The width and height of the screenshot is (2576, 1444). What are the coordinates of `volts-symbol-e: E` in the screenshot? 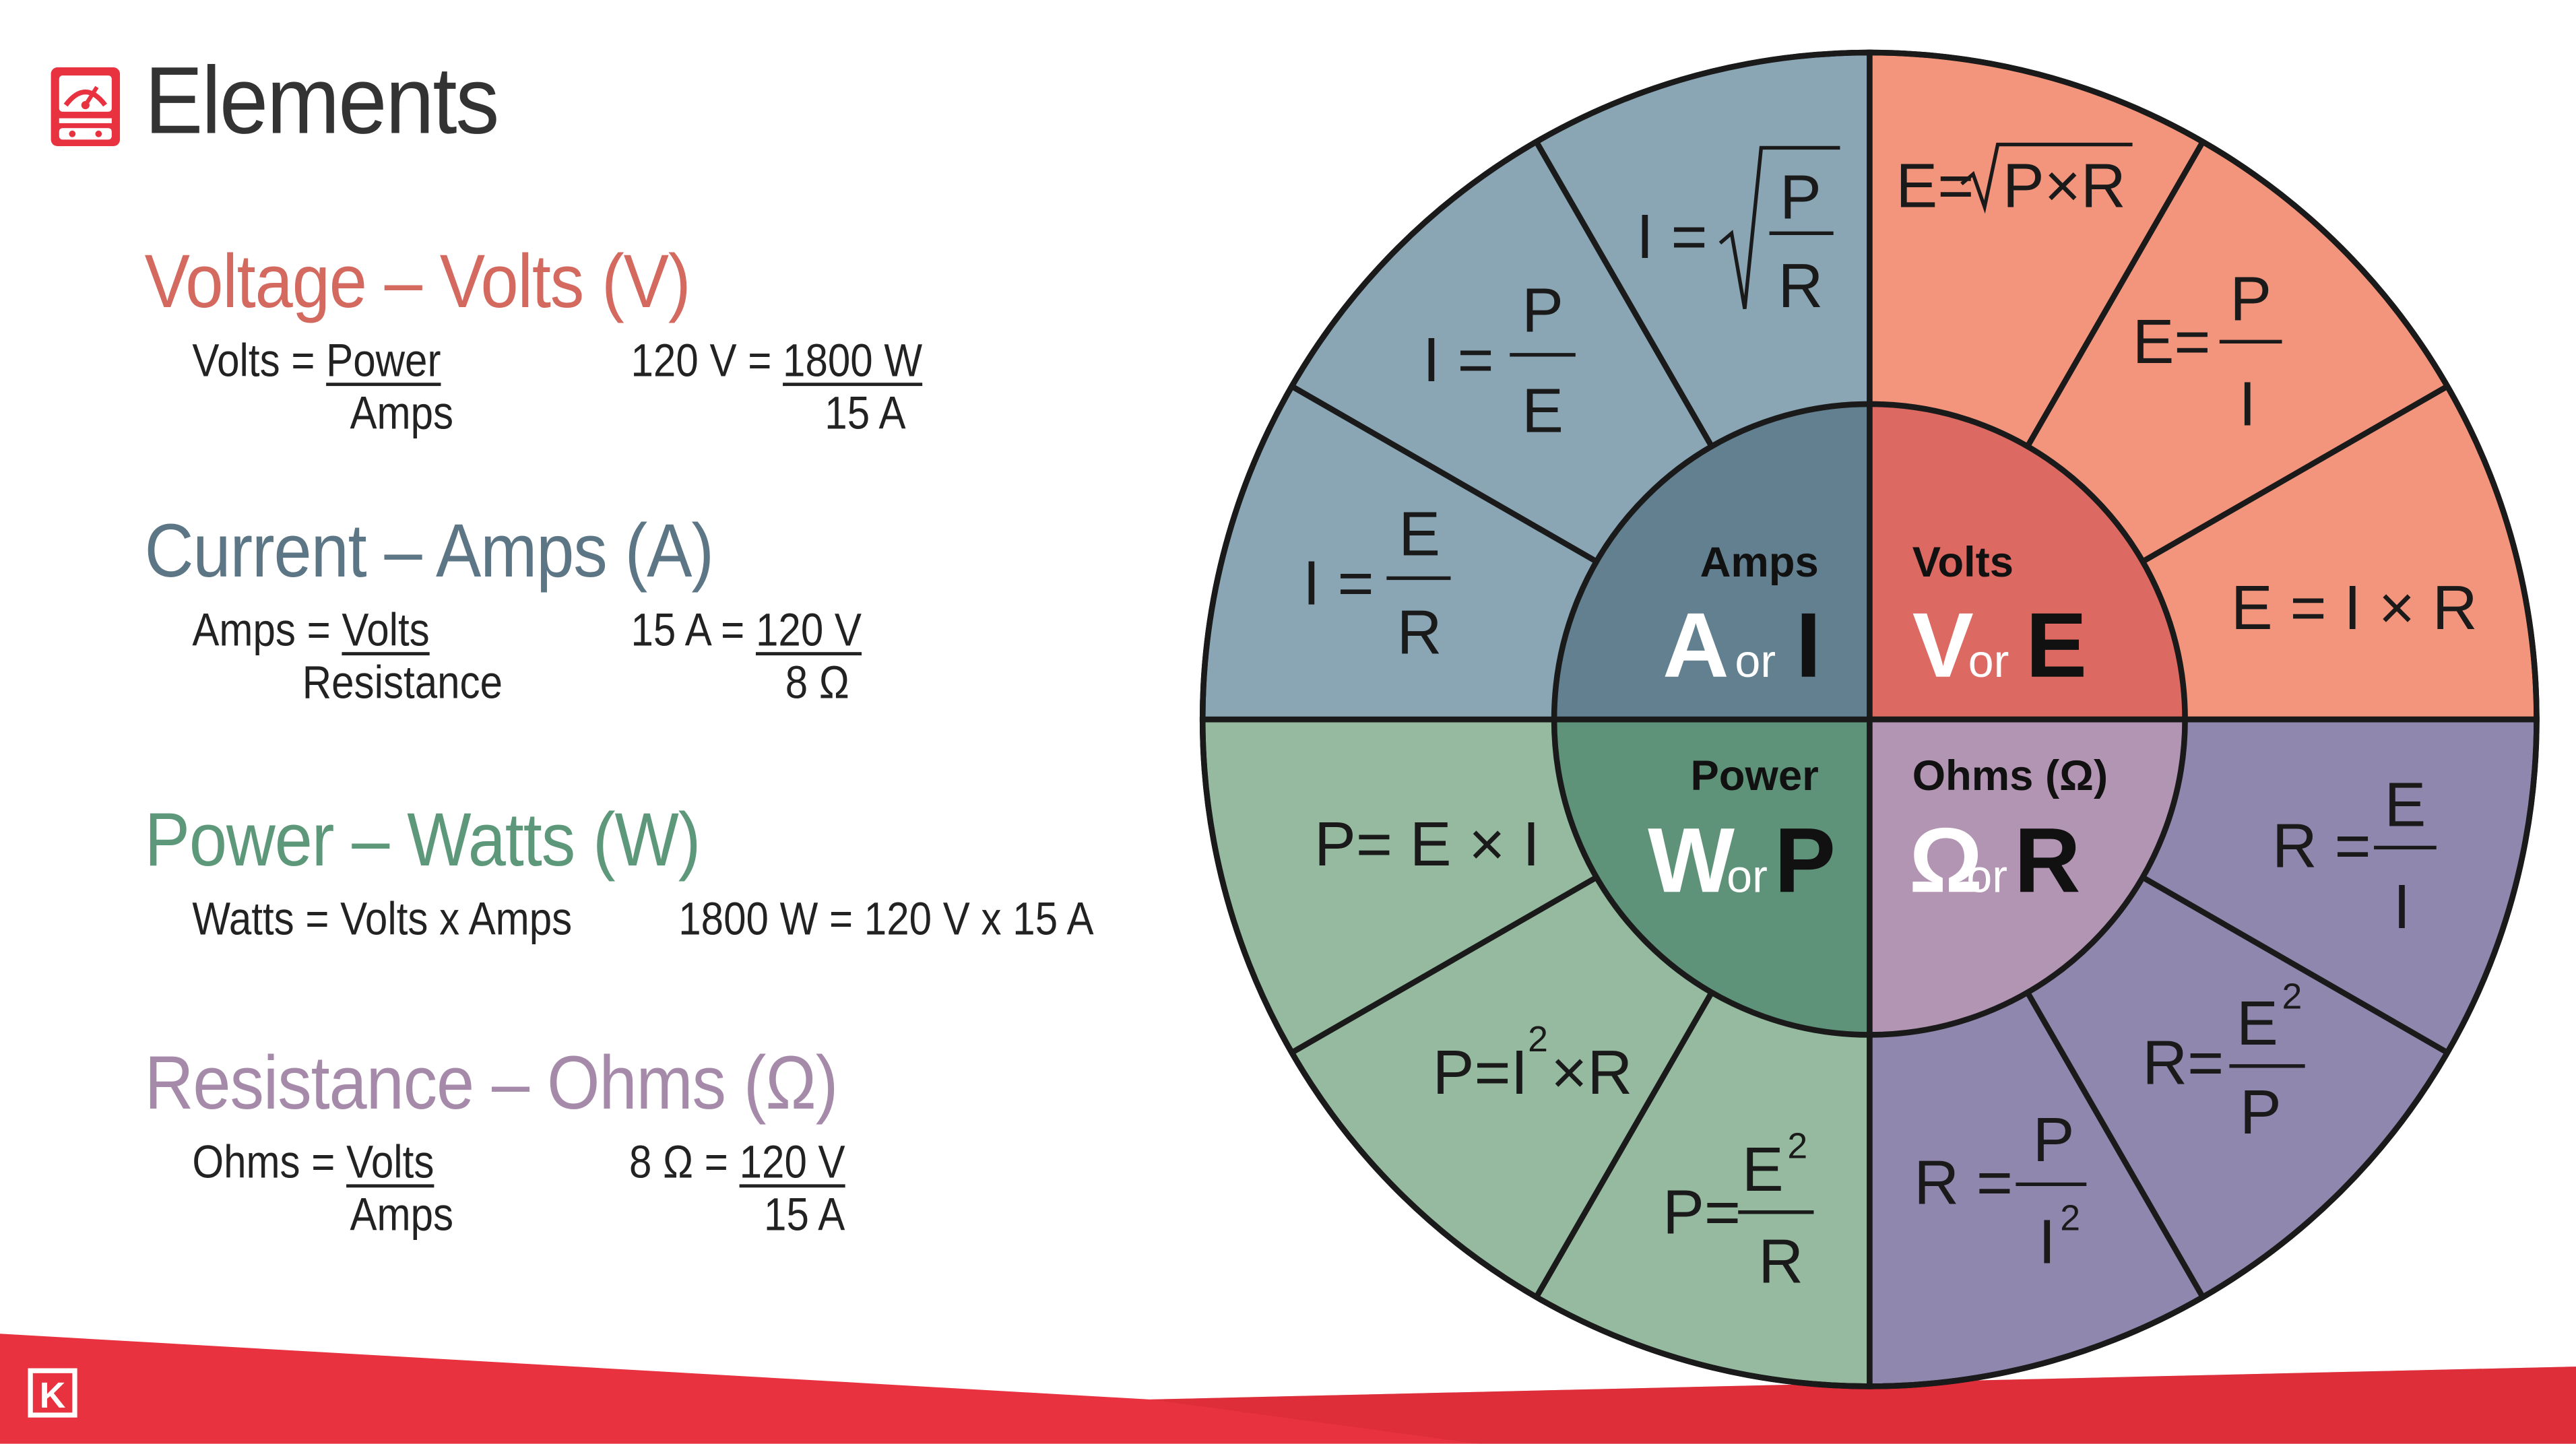 It's located at (2056, 644).